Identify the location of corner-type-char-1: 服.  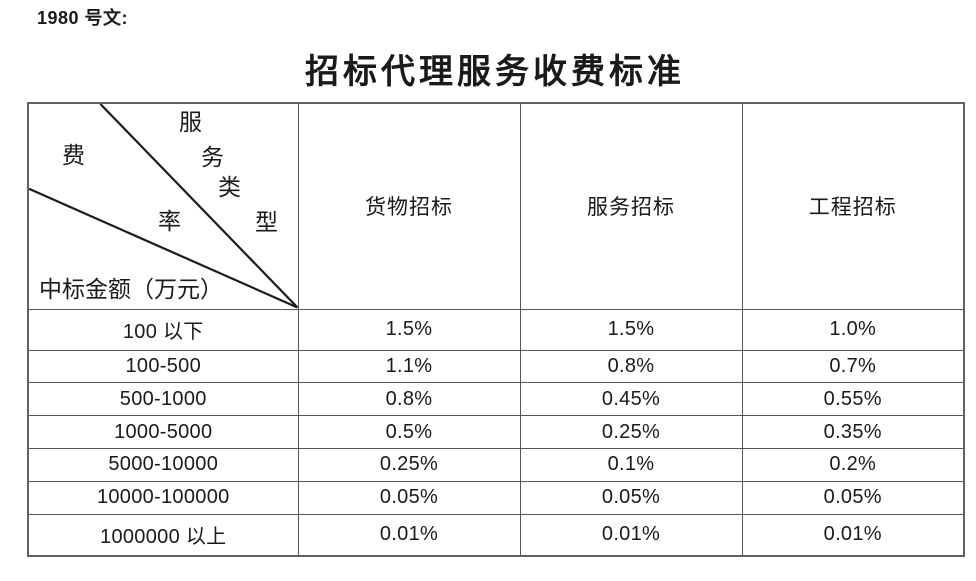
(190, 122).